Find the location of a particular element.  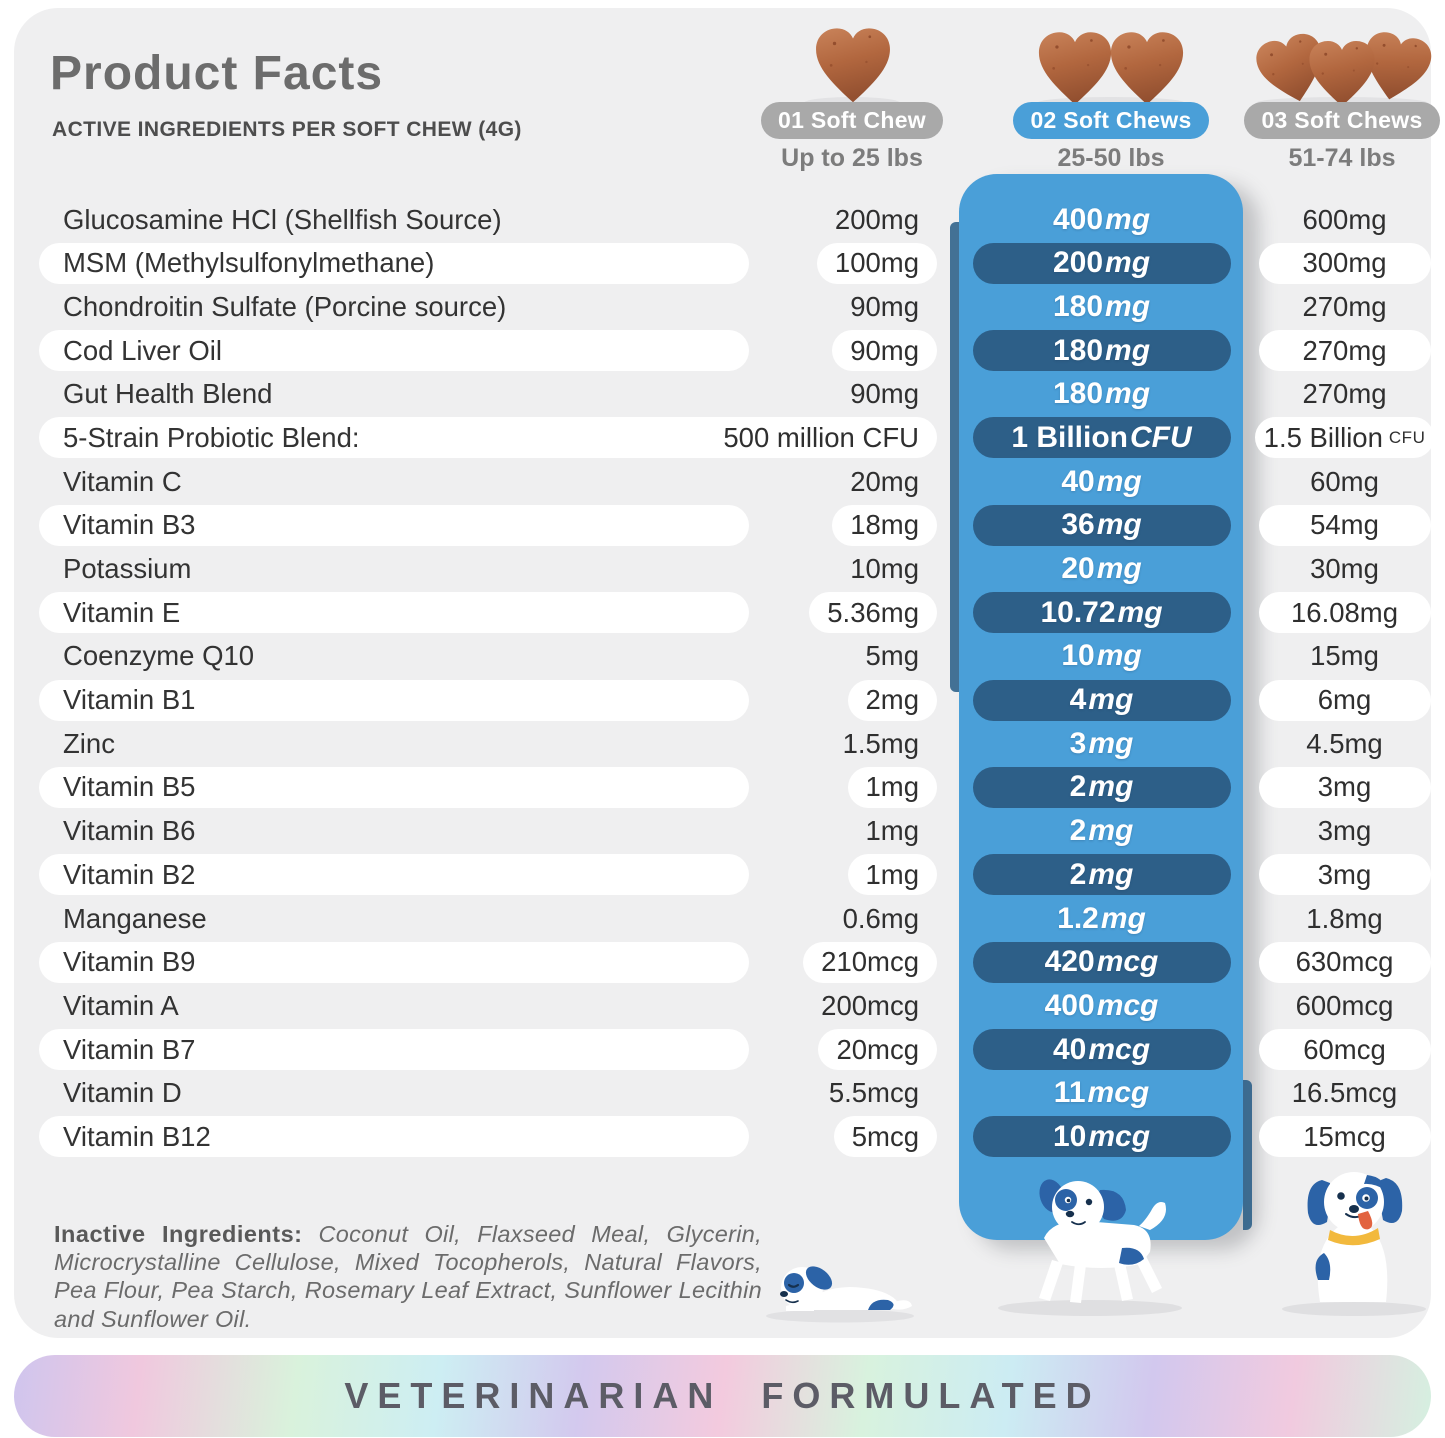

ingredient-row: Gut Health Blend 90mg 180 mg 270mg is located at coordinates (736, 395).